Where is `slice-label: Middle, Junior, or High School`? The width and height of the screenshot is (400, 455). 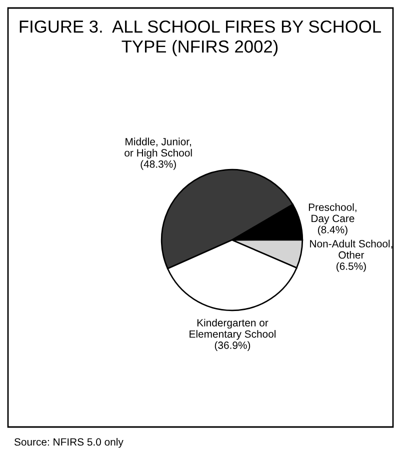
slice-label: Middle, Junior, or High School is located at coordinates (158, 148).